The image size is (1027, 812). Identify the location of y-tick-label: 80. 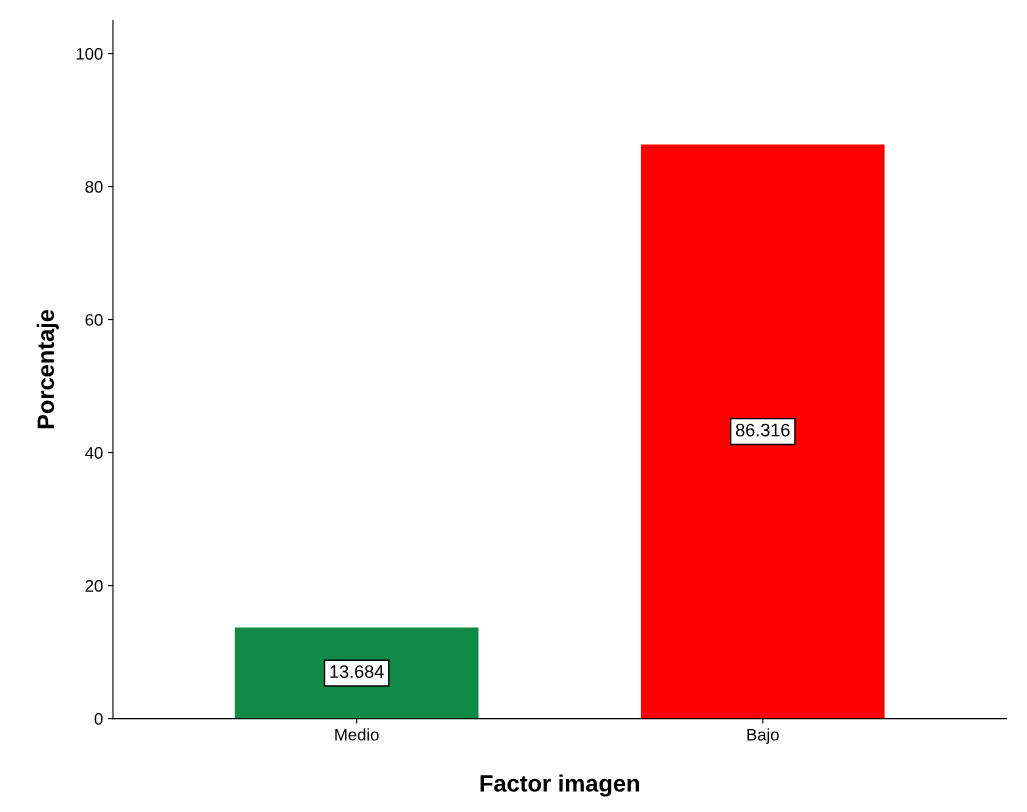
(94, 186).